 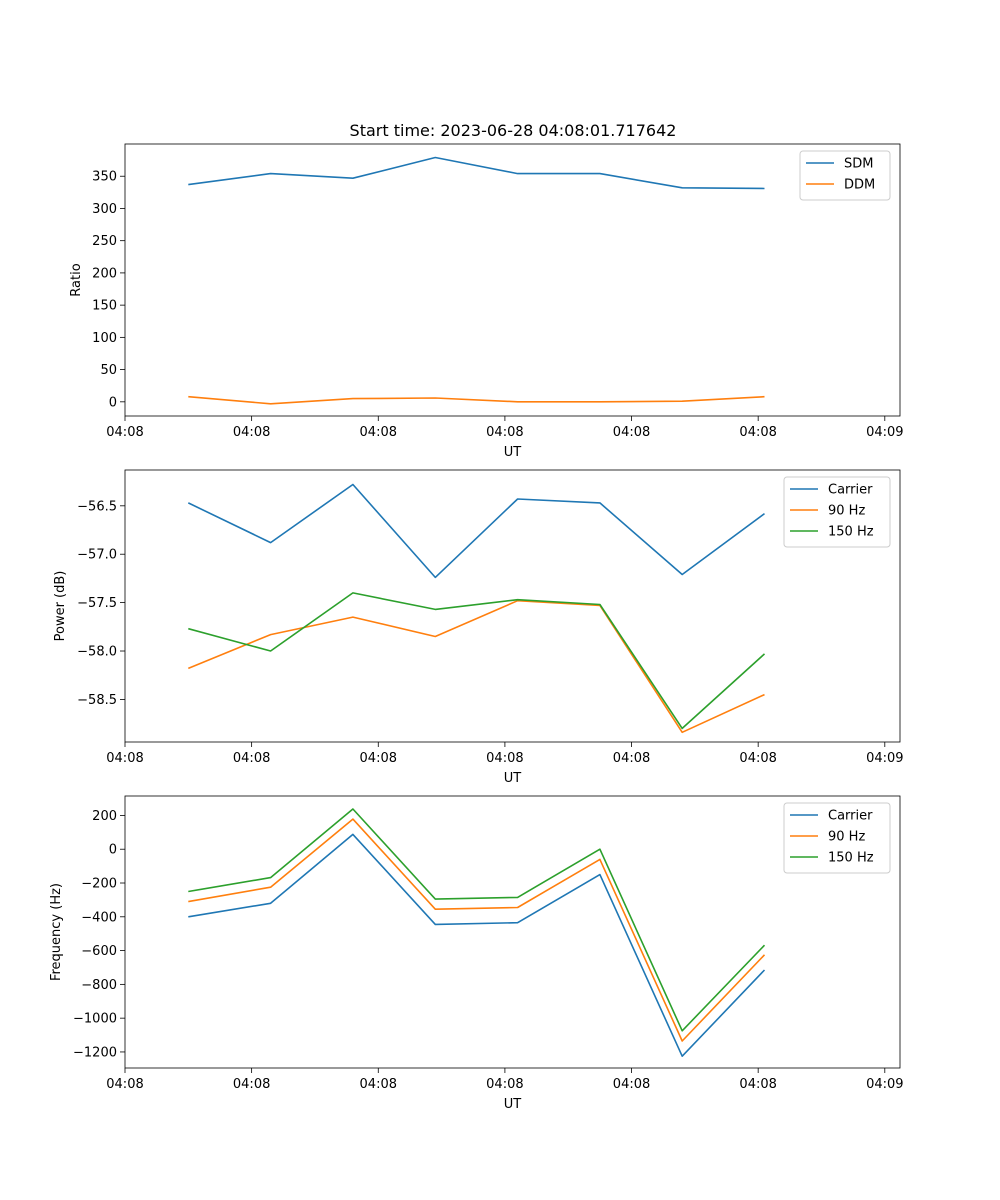 What do you see at coordinates (104, 273) in the screenshot?
I see `ratio-y-tick-label: 200` at bounding box center [104, 273].